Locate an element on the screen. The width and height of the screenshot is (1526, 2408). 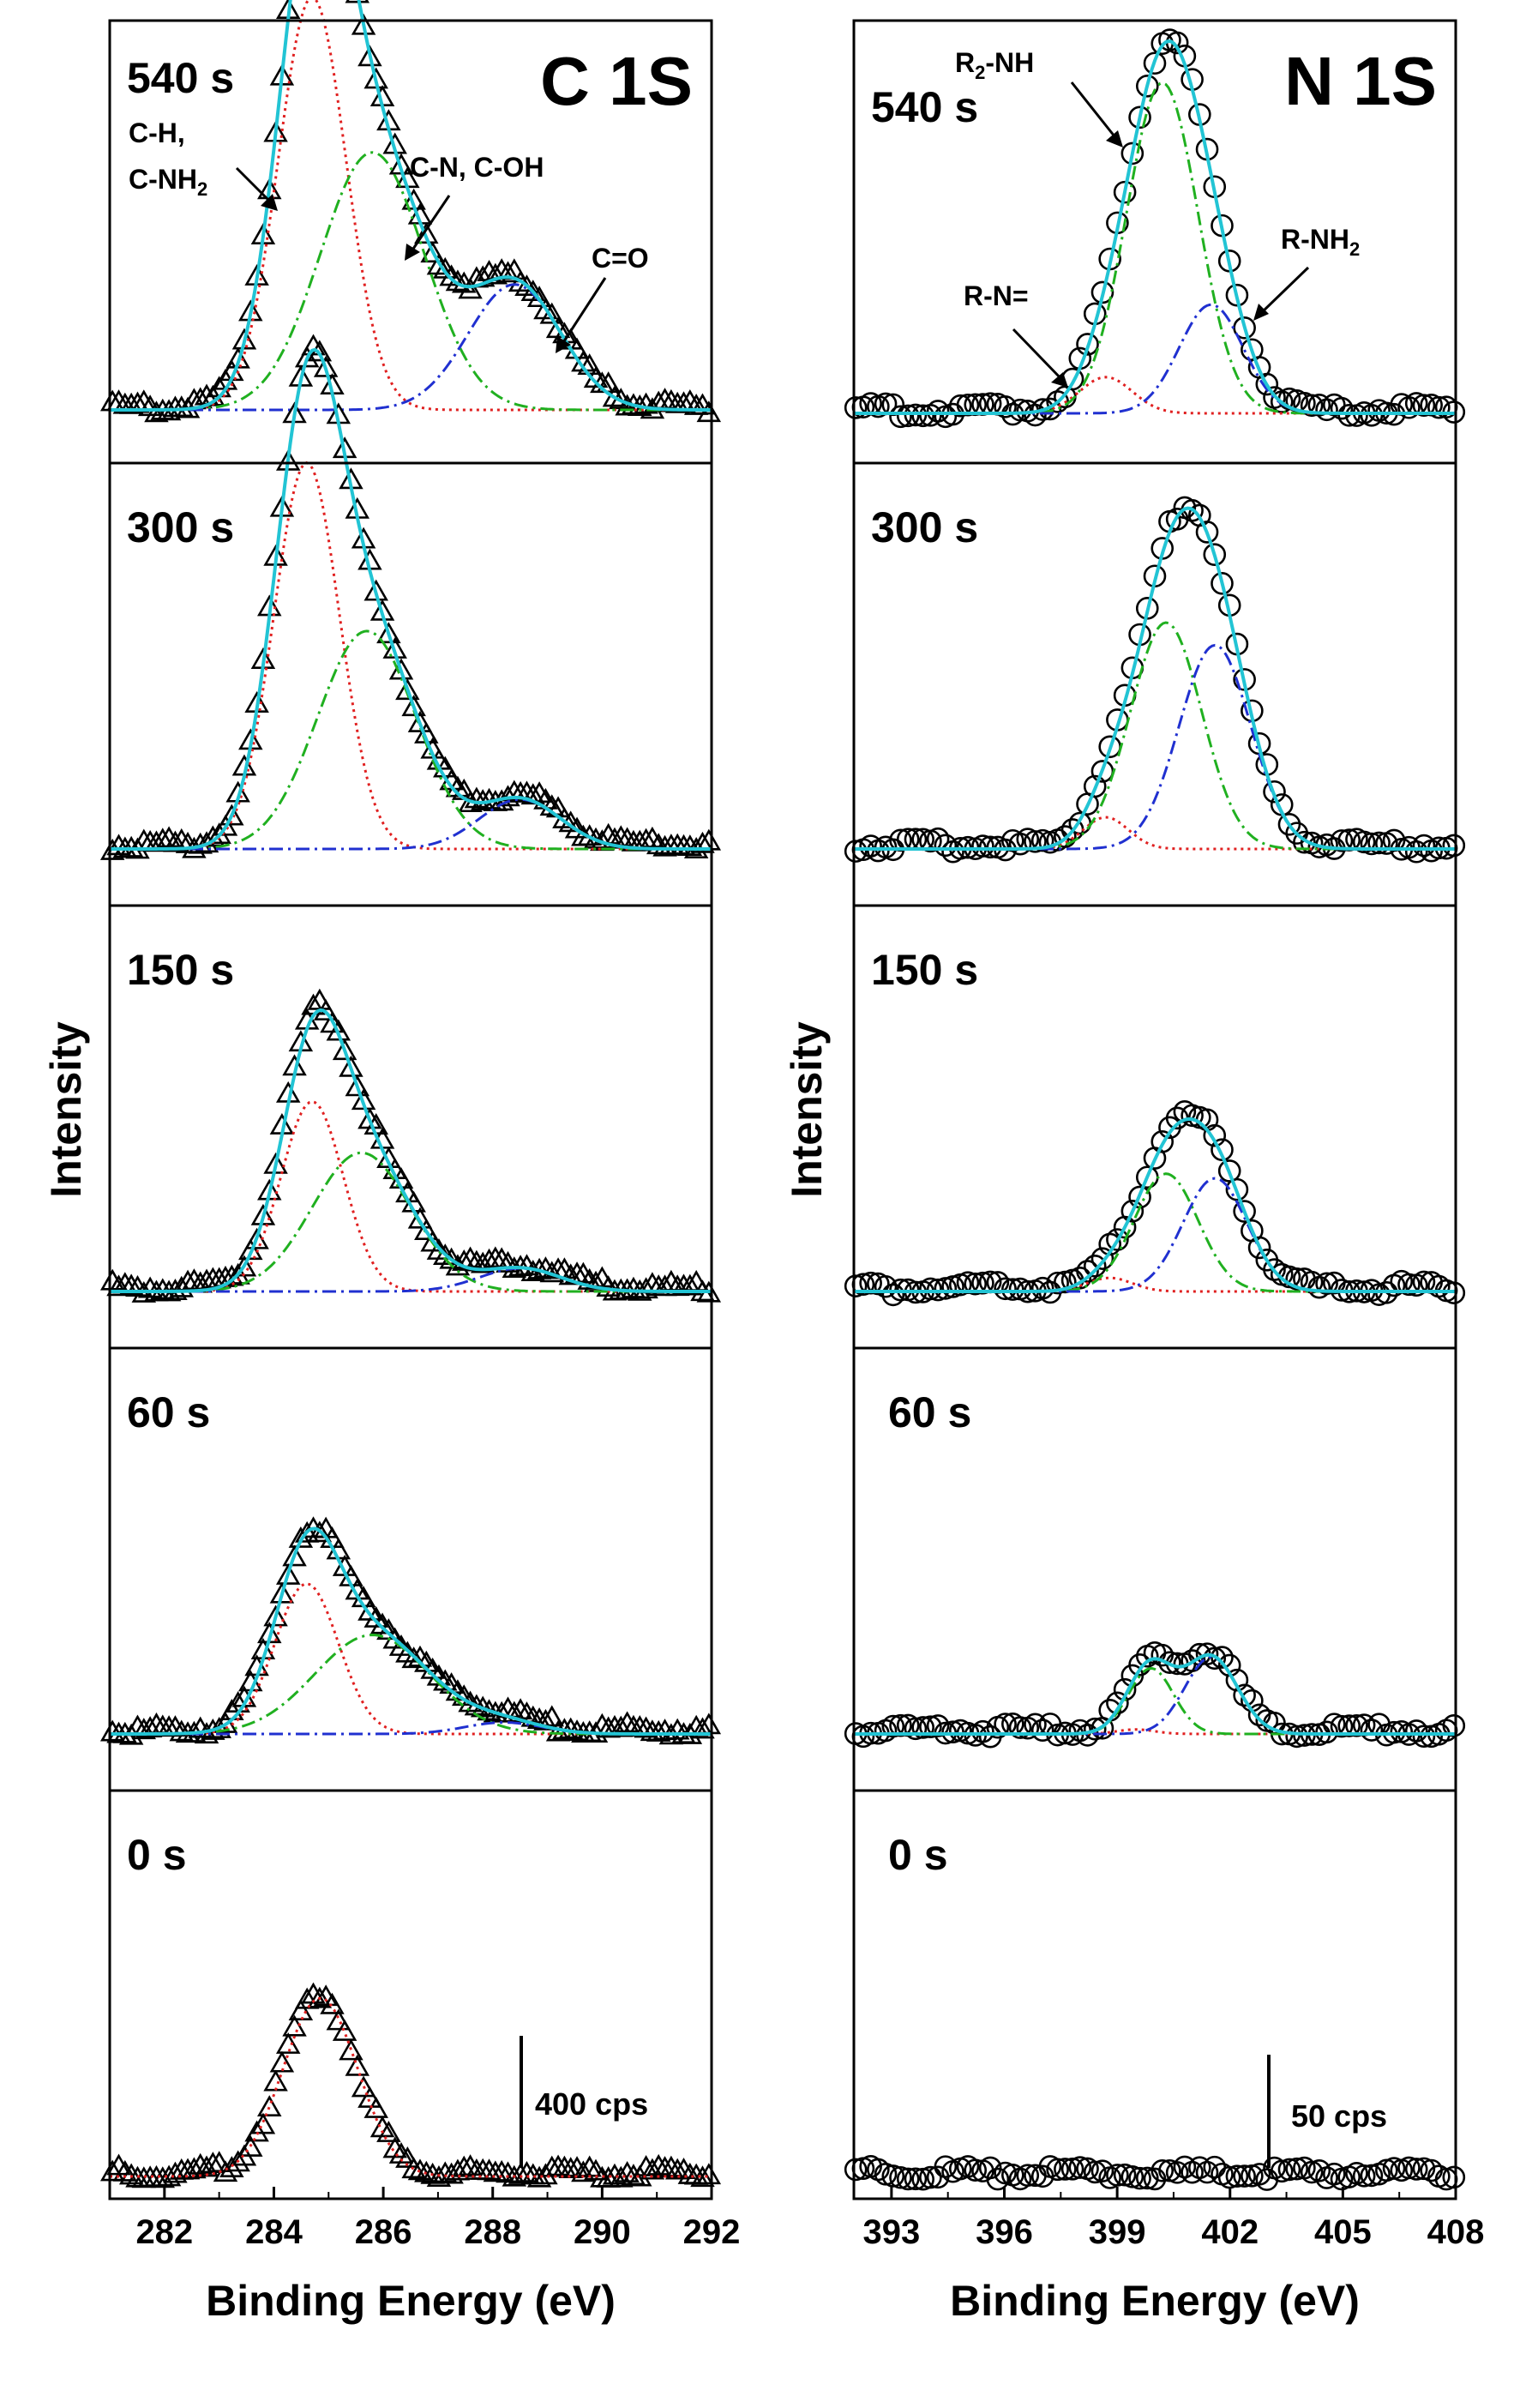
n1s-fit-envelope-300s is located at coordinates (1155, 678).